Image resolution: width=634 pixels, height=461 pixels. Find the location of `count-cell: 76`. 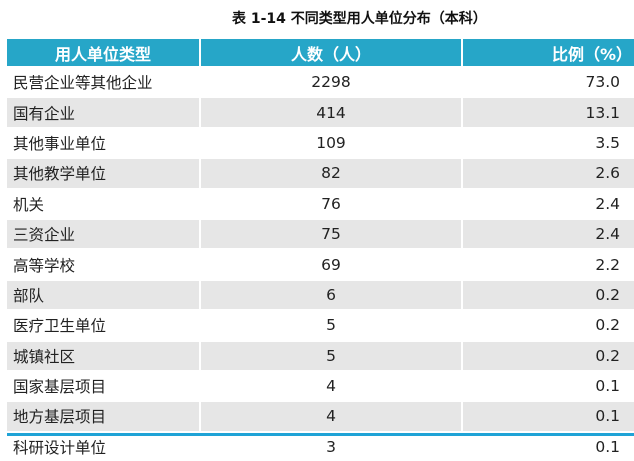

count-cell: 76 is located at coordinates (331, 203).